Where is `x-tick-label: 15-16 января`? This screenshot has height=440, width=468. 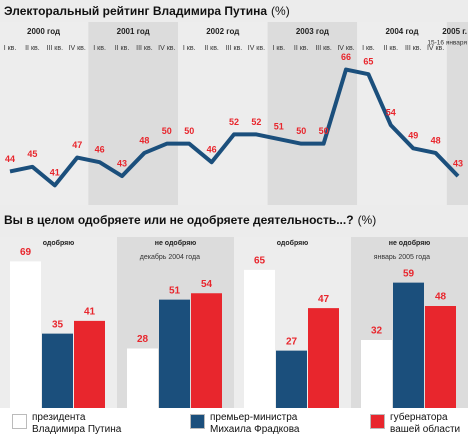
x-tick-label: 15-16 января is located at coordinates (447, 43).